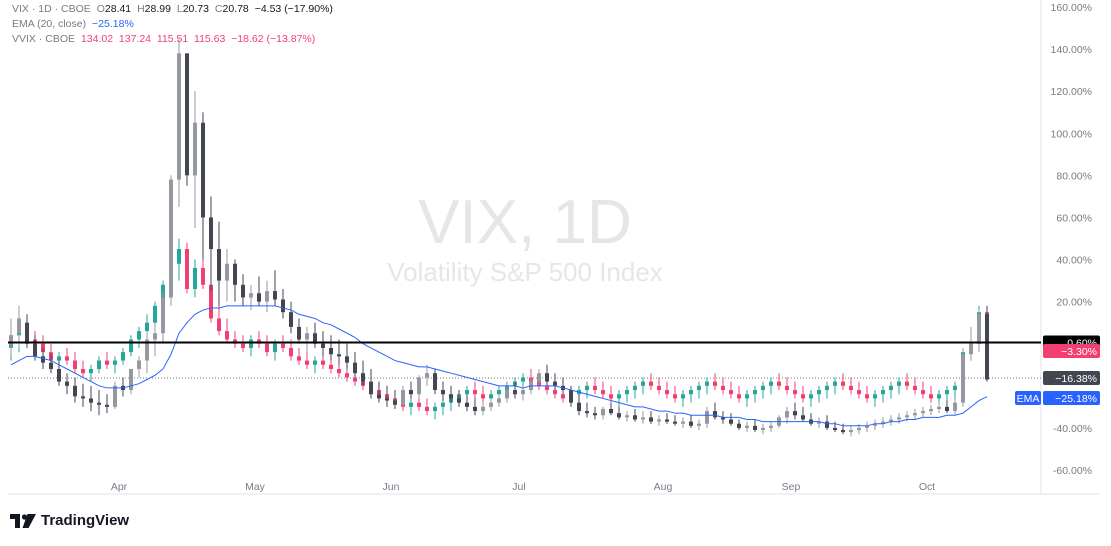  I want to click on price-label-name: EMA, so click(1028, 399).